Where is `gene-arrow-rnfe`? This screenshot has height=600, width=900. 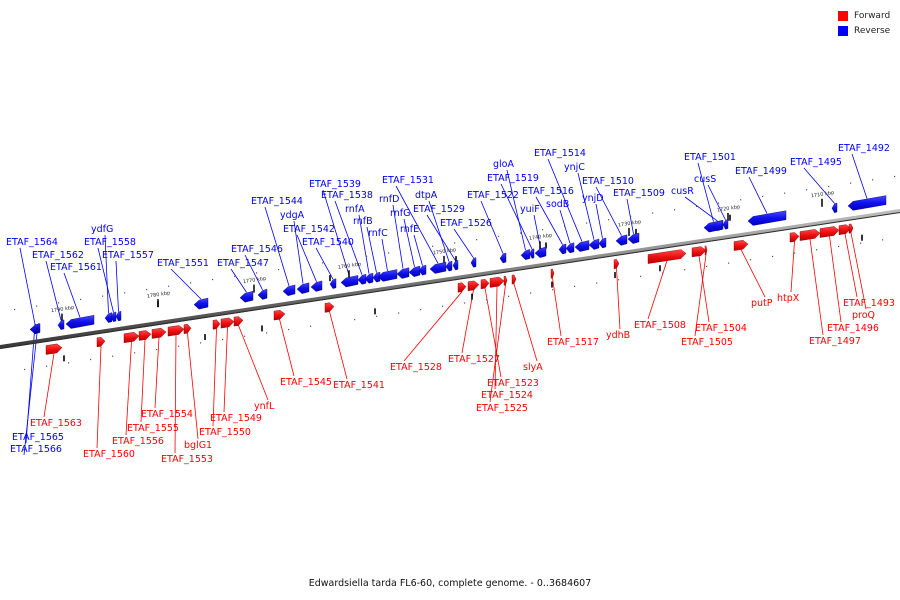
gene-arrow-rnfe is located at coordinates (422, 270).